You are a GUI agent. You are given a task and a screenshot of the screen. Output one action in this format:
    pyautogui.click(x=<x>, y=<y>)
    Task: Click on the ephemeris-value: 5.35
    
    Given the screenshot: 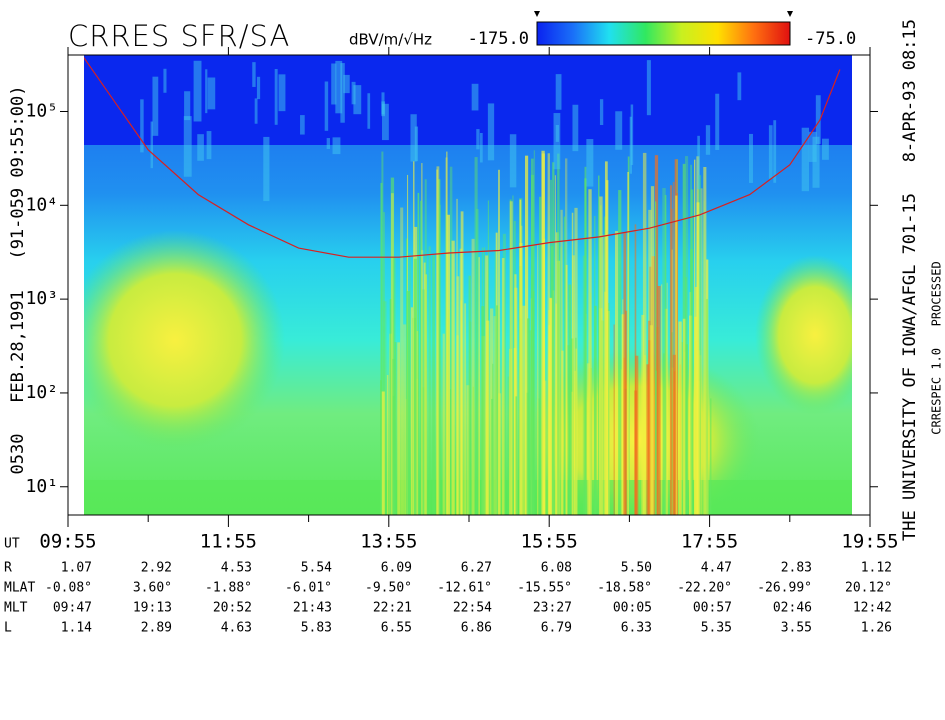 What is the action you would take?
    pyautogui.click(x=716, y=628)
    